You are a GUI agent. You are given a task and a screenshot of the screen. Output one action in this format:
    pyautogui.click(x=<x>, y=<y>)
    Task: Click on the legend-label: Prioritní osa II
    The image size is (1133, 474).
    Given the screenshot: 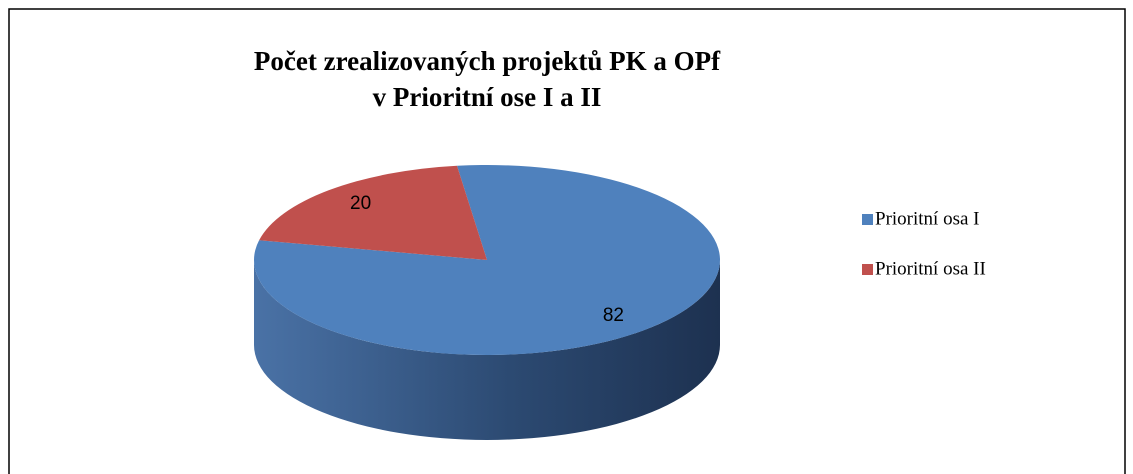 What is the action you would take?
    pyautogui.click(x=930, y=268)
    